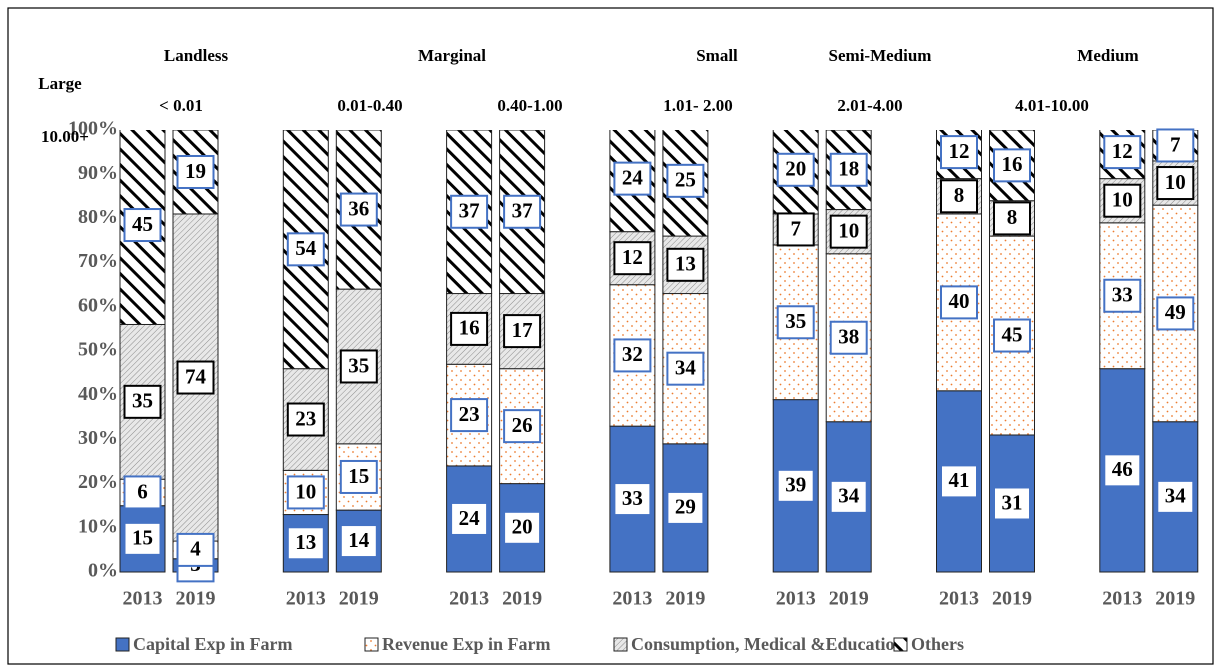 This screenshot has height=672, width=1221. I want to click on data-label: 8, so click(1012, 217).